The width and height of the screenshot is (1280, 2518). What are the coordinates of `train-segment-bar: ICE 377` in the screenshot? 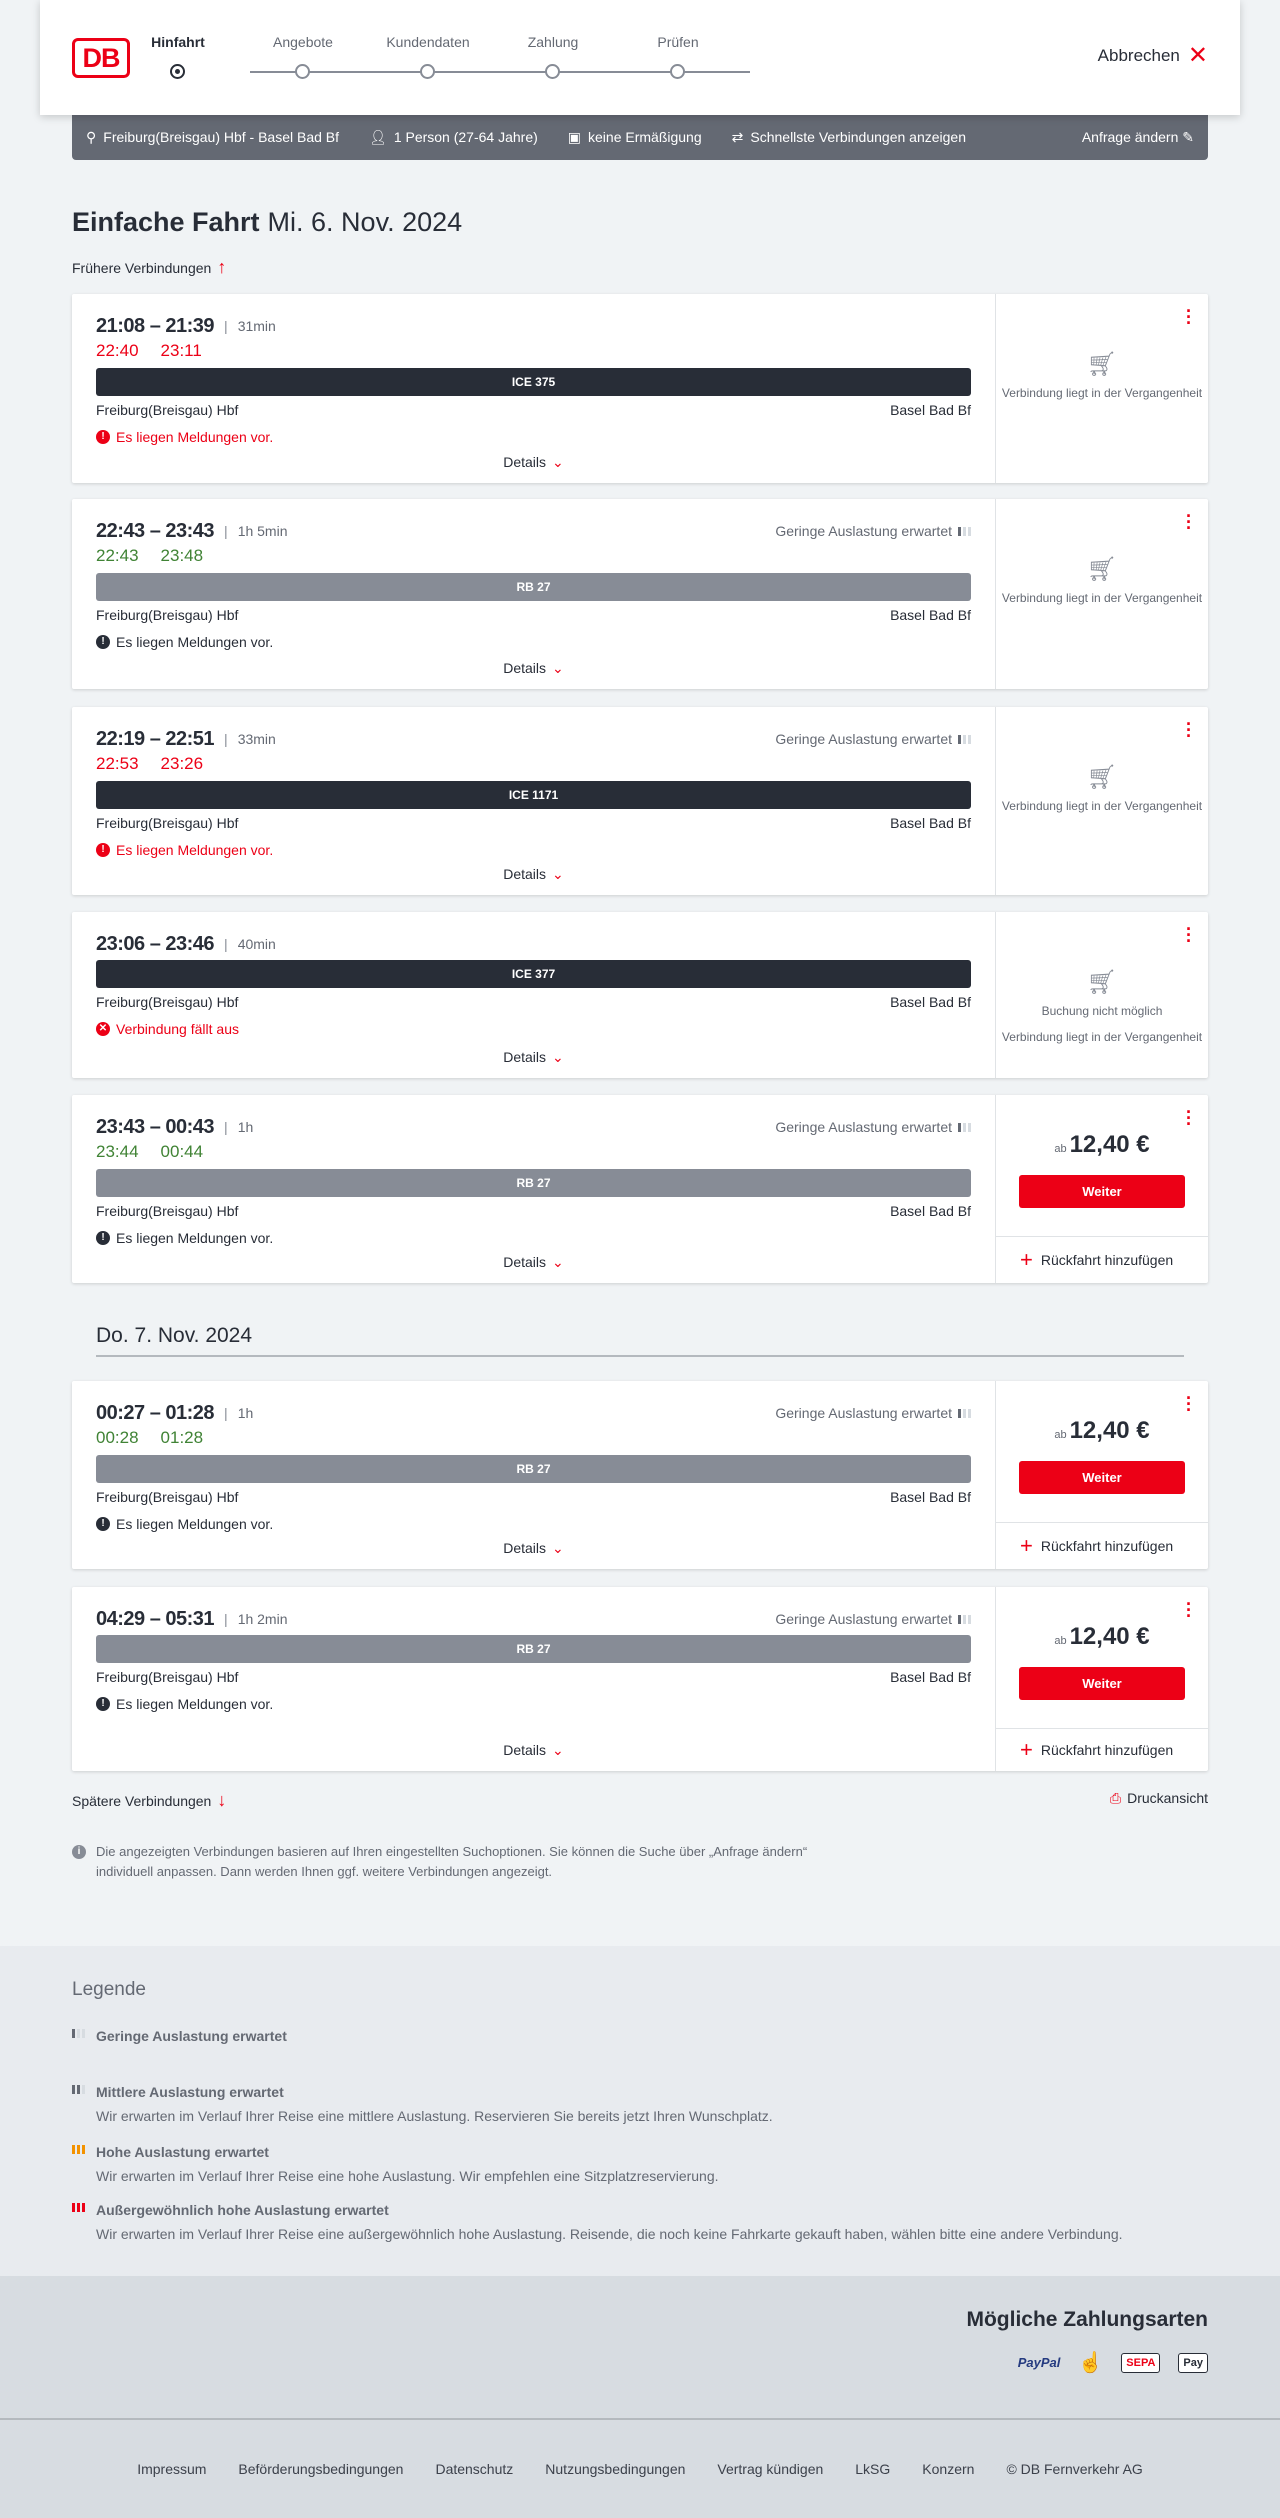 It's located at (533, 974).